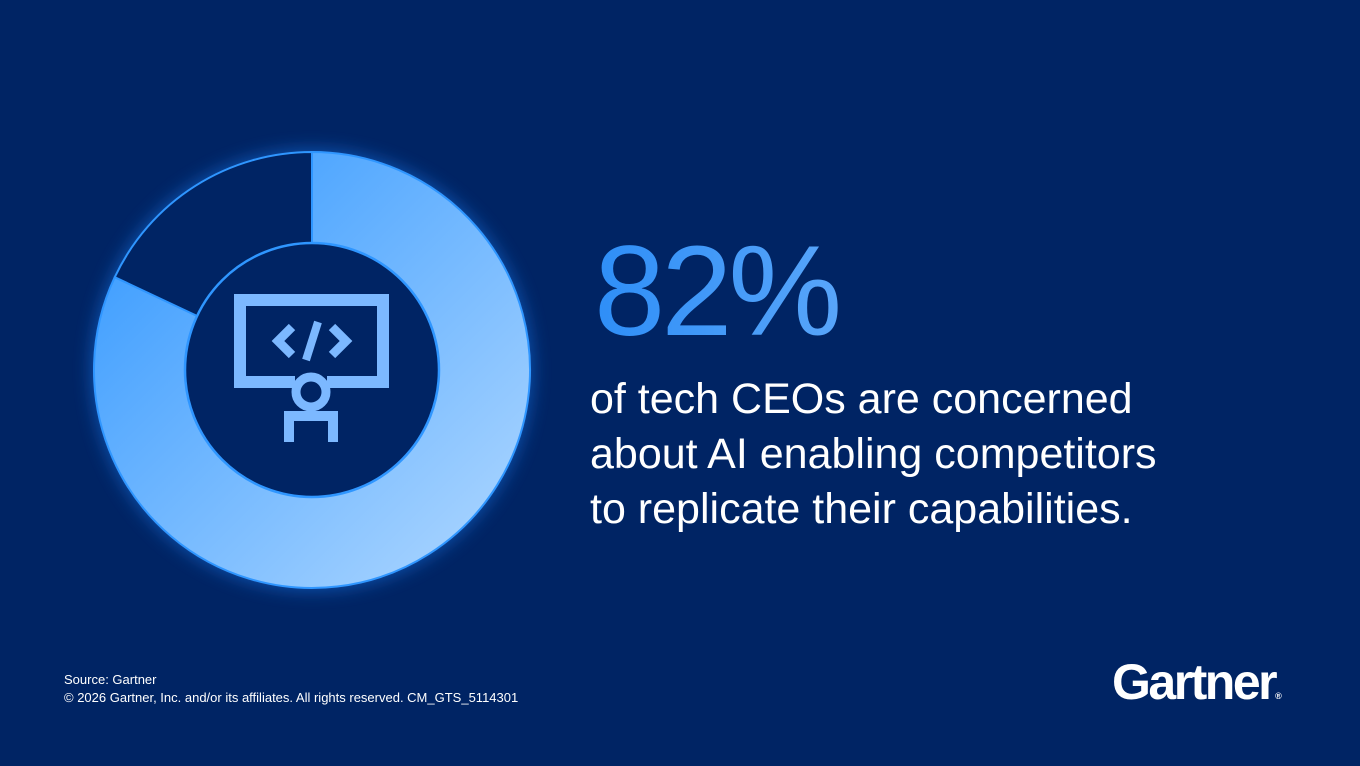  I want to click on stat-line-3: to replicate their capabilities., so click(861, 509).